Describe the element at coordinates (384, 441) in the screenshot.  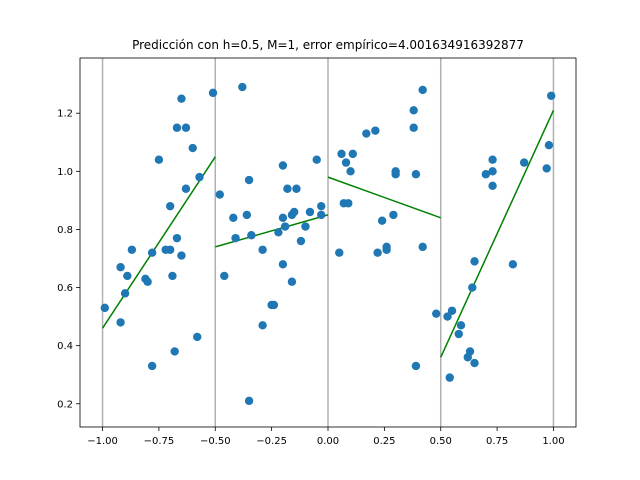
I see `x-tick-label: 0.25` at that location.